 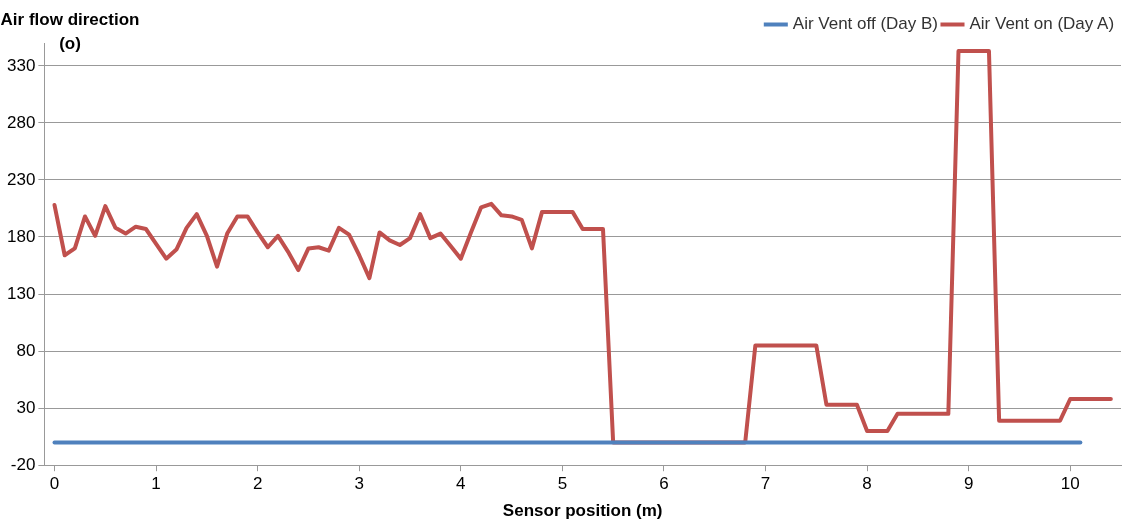 I want to click on y-tick-label: 230, so click(x=21, y=179).